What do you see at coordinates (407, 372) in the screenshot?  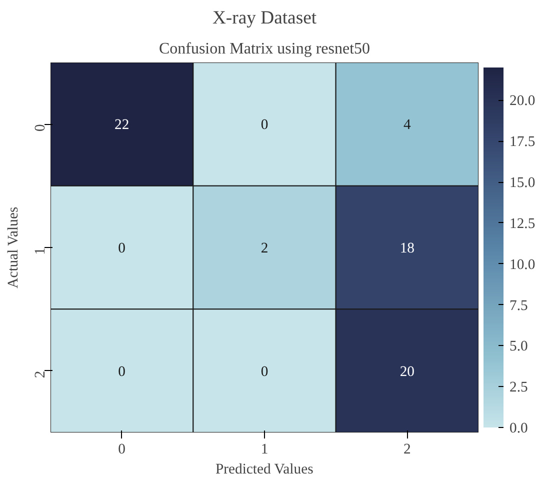 I see `data-label: 20` at bounding box center [407, 372].